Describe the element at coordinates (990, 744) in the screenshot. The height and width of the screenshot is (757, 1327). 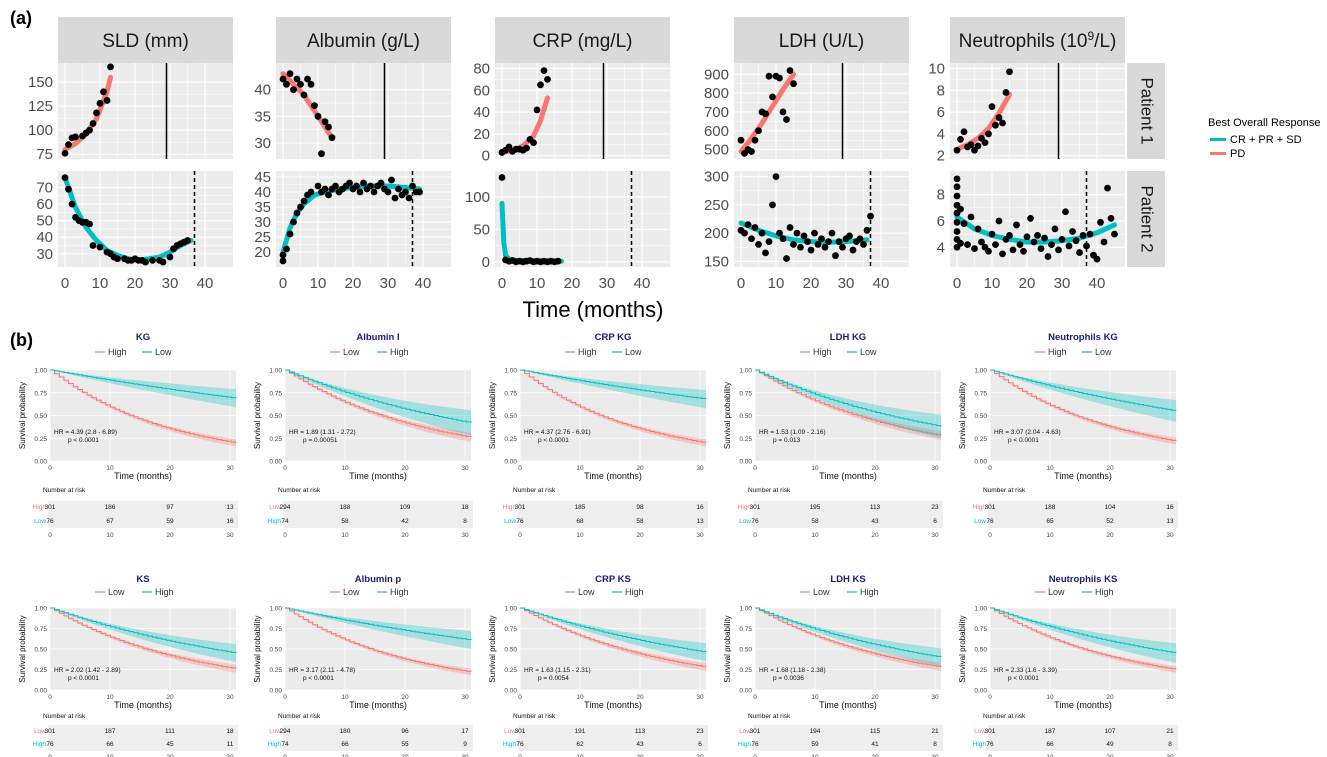
I see `km-risk-value: 76` at that location.